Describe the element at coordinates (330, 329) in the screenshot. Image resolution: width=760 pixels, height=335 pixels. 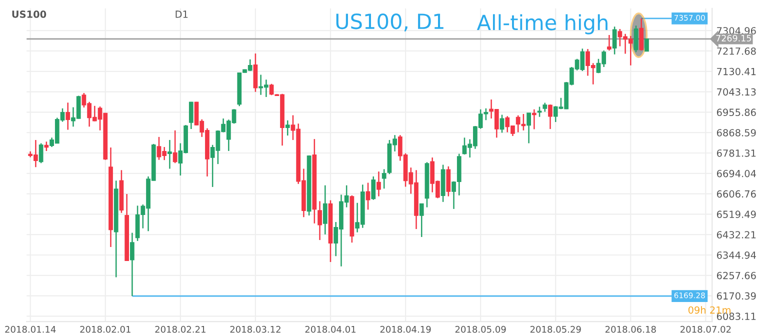
I see `x-tick-label: 2018.04.01` at that location.